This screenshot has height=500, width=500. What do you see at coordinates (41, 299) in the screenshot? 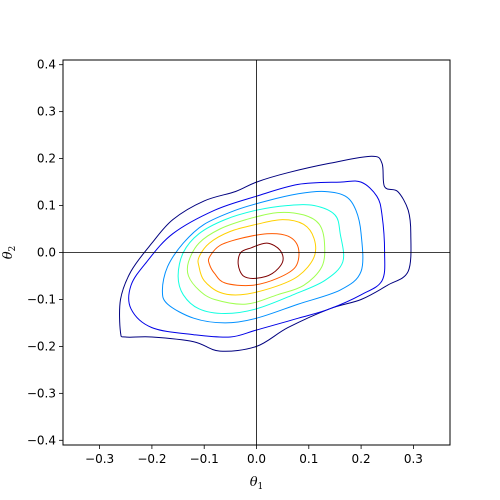
I see `y-tick-label: −0.1` at bounding box center [41, 299].